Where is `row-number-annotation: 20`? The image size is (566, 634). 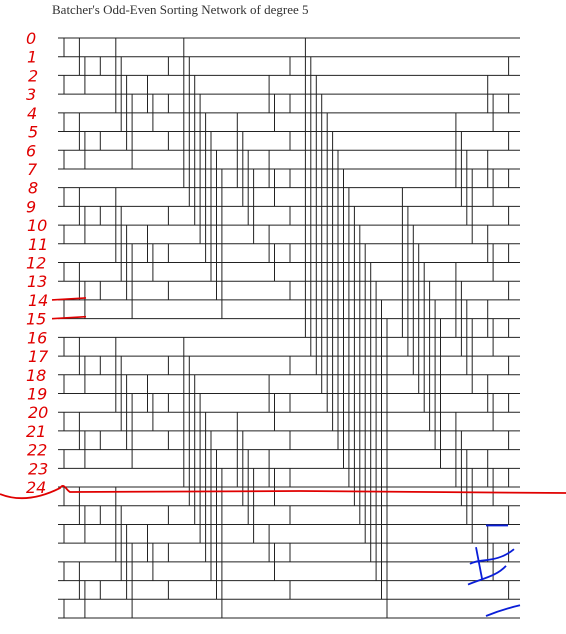
row-number-annotation: 20 is located at coordinates (38, 412).